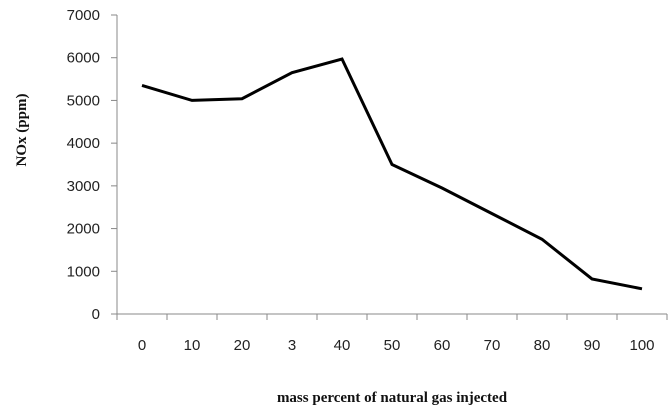  I want to click on y-axis-title: NOx (ppm), so click(22, 130).